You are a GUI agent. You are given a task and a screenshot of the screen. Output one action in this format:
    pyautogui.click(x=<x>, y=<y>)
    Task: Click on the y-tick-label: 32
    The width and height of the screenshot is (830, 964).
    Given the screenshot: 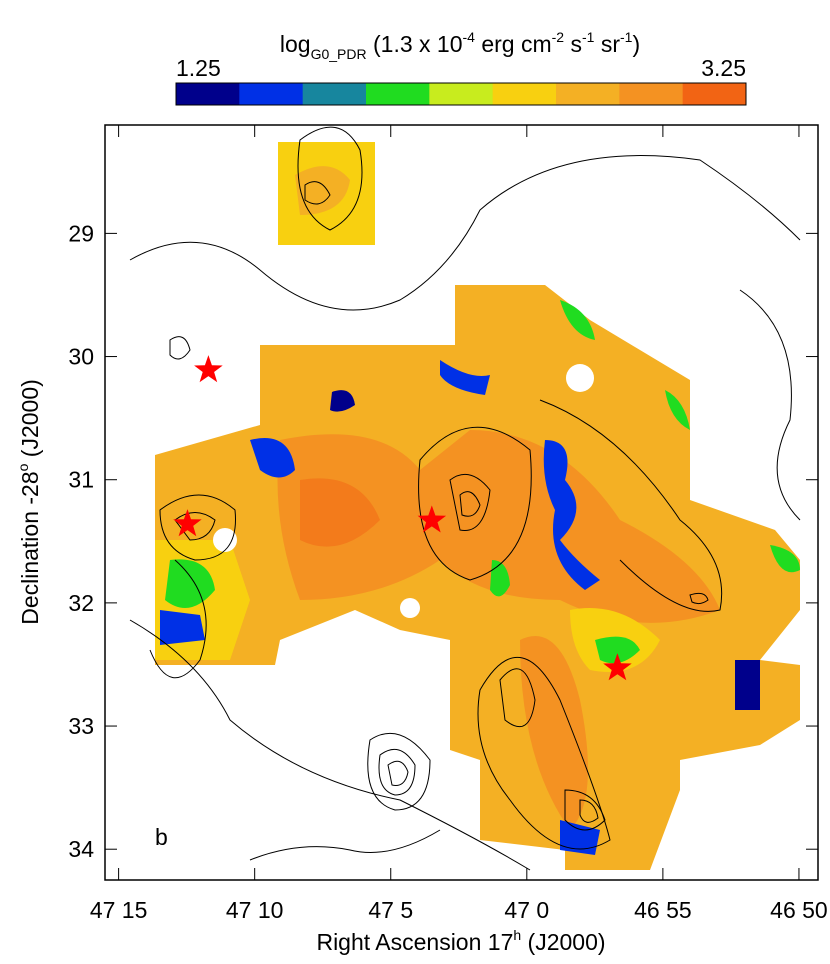 What is the action you would take?
    pyautogui.click(x=81, y=603)
    